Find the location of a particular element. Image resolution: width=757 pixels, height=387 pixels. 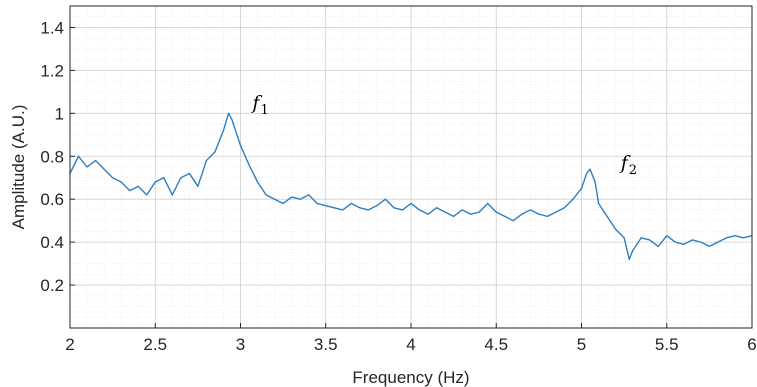

x-tick-label: 3.5 is located at coordinates (326, 344).